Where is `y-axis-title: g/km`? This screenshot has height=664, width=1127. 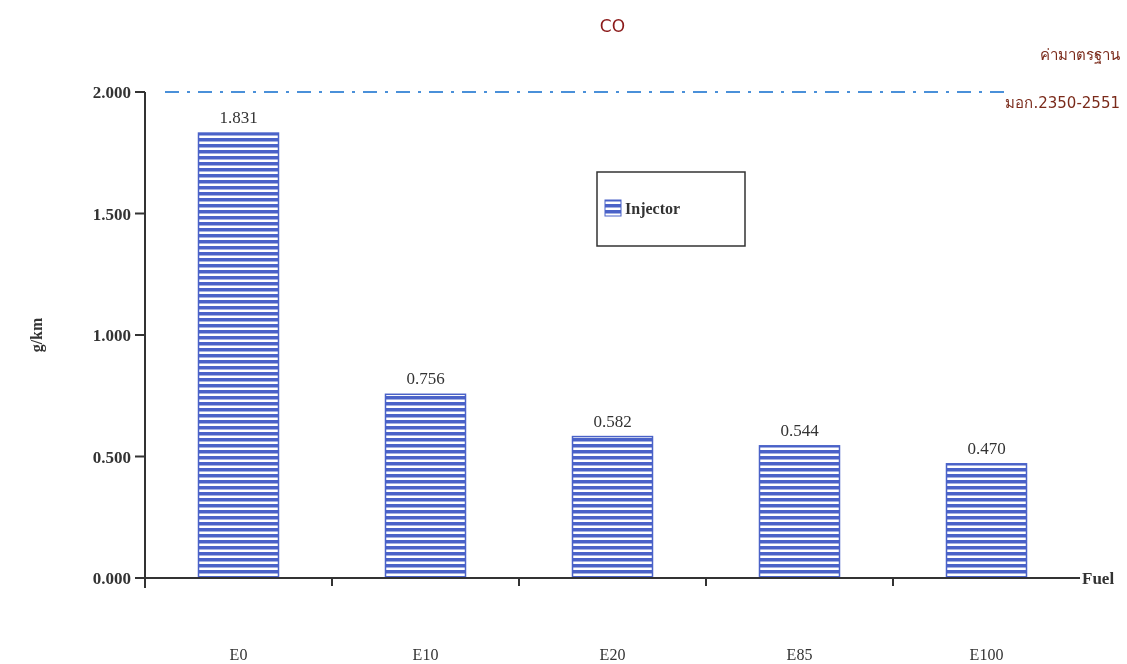
y-axis-title: g/km is located at coordinates (37, 334).